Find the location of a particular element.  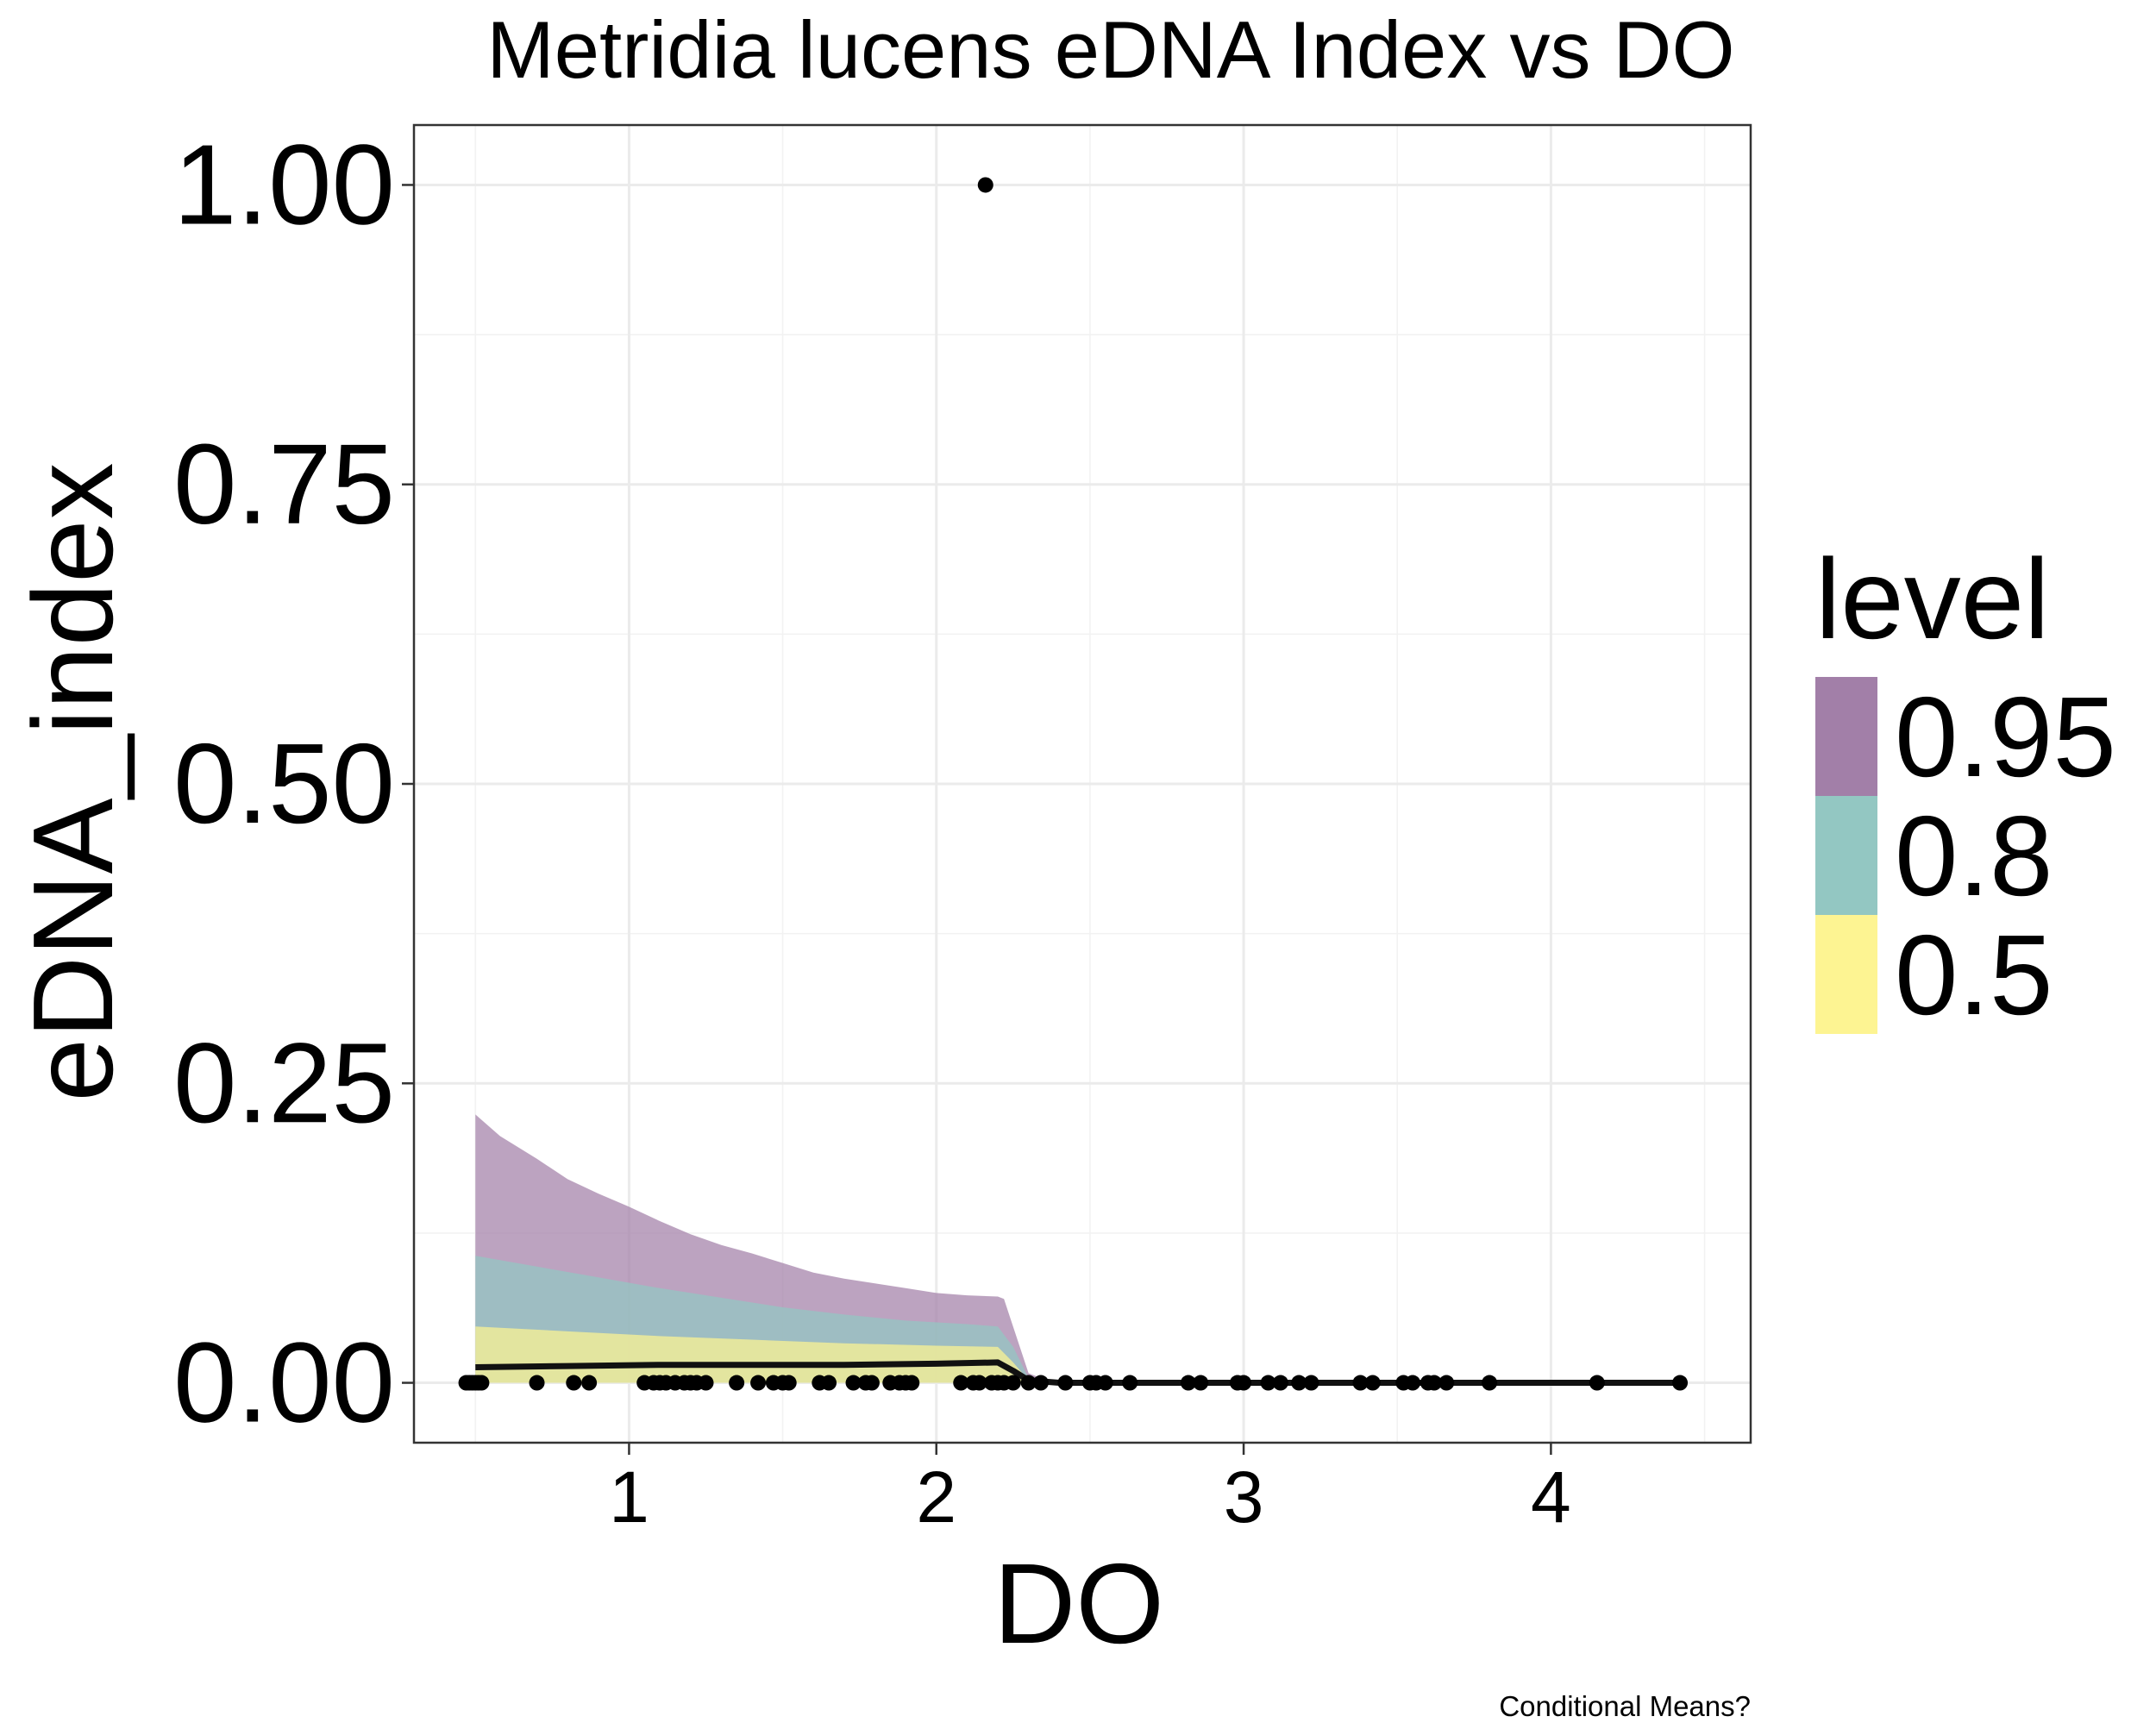

x-tick-label: 2 is located at coordinates (936, 1497).